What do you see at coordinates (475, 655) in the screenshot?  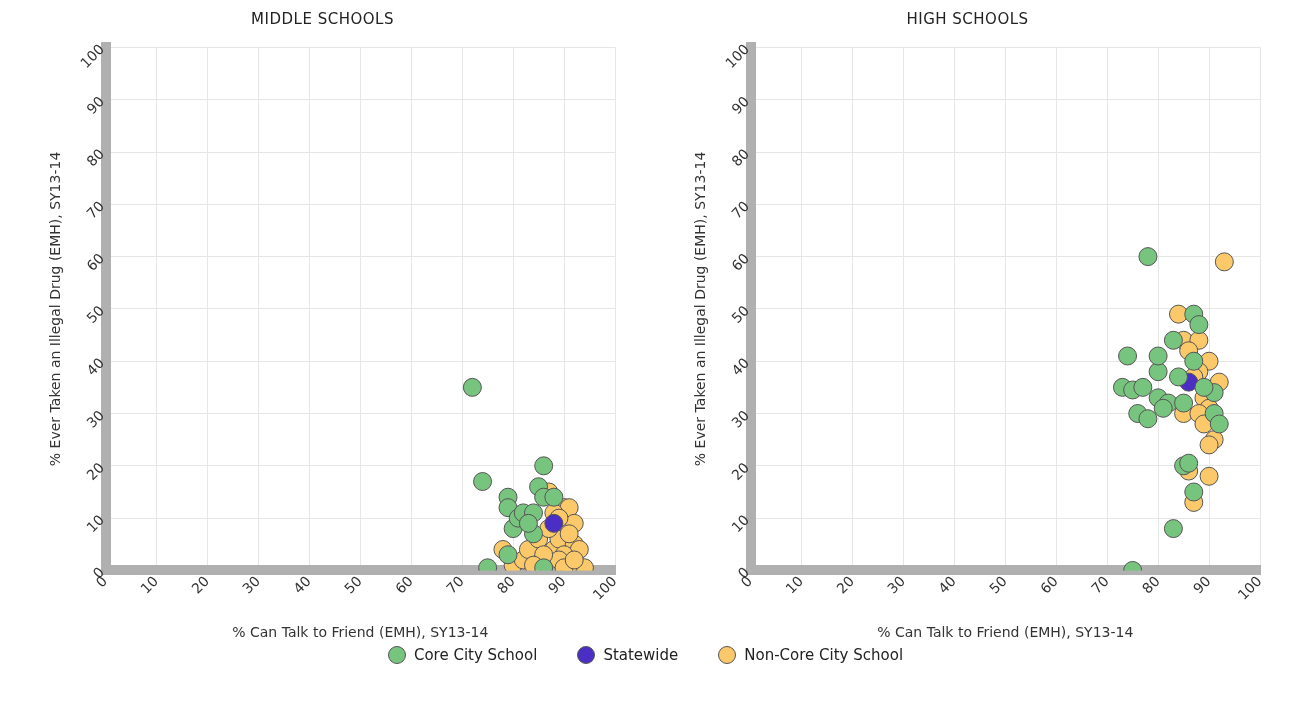 I see `legend-label: Core City School` at bounding box center [475, 655].